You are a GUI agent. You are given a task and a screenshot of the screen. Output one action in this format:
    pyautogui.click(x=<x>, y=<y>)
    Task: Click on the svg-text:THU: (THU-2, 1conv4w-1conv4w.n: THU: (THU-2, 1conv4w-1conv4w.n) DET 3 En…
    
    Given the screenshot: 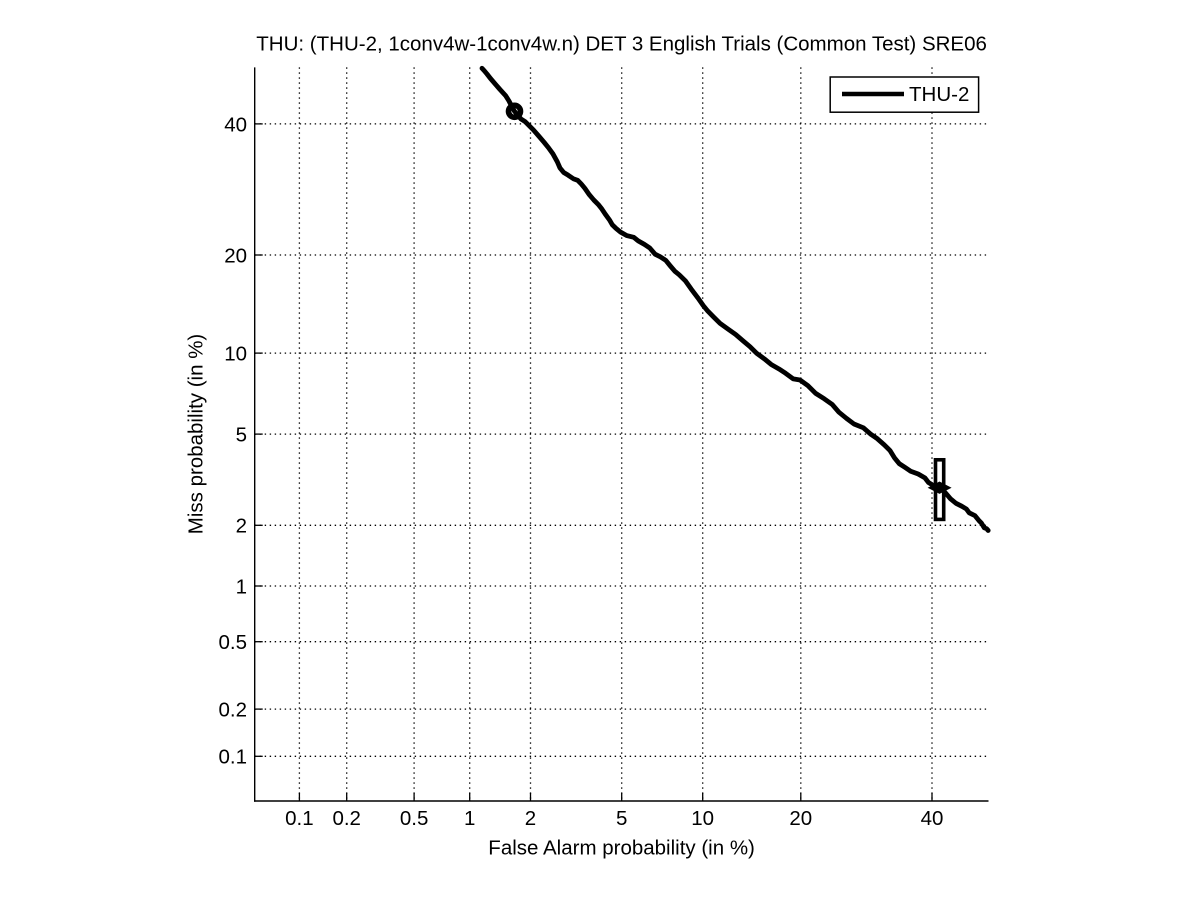 What is the action you would take?
    pyautogui.click(x=621, y=43)
    